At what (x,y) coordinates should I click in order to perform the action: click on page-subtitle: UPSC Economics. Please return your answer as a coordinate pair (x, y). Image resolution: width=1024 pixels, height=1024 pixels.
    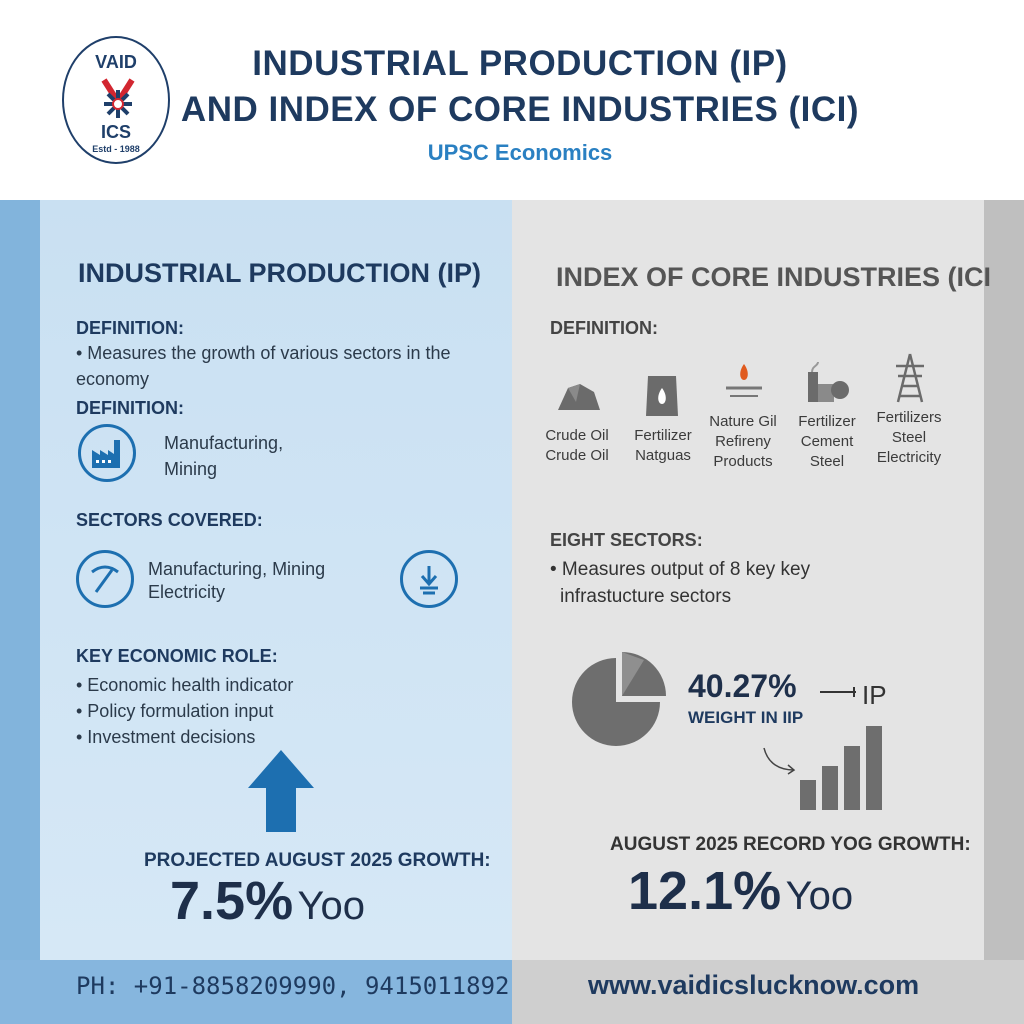
    Looking at the image, I should click on (520, 152).